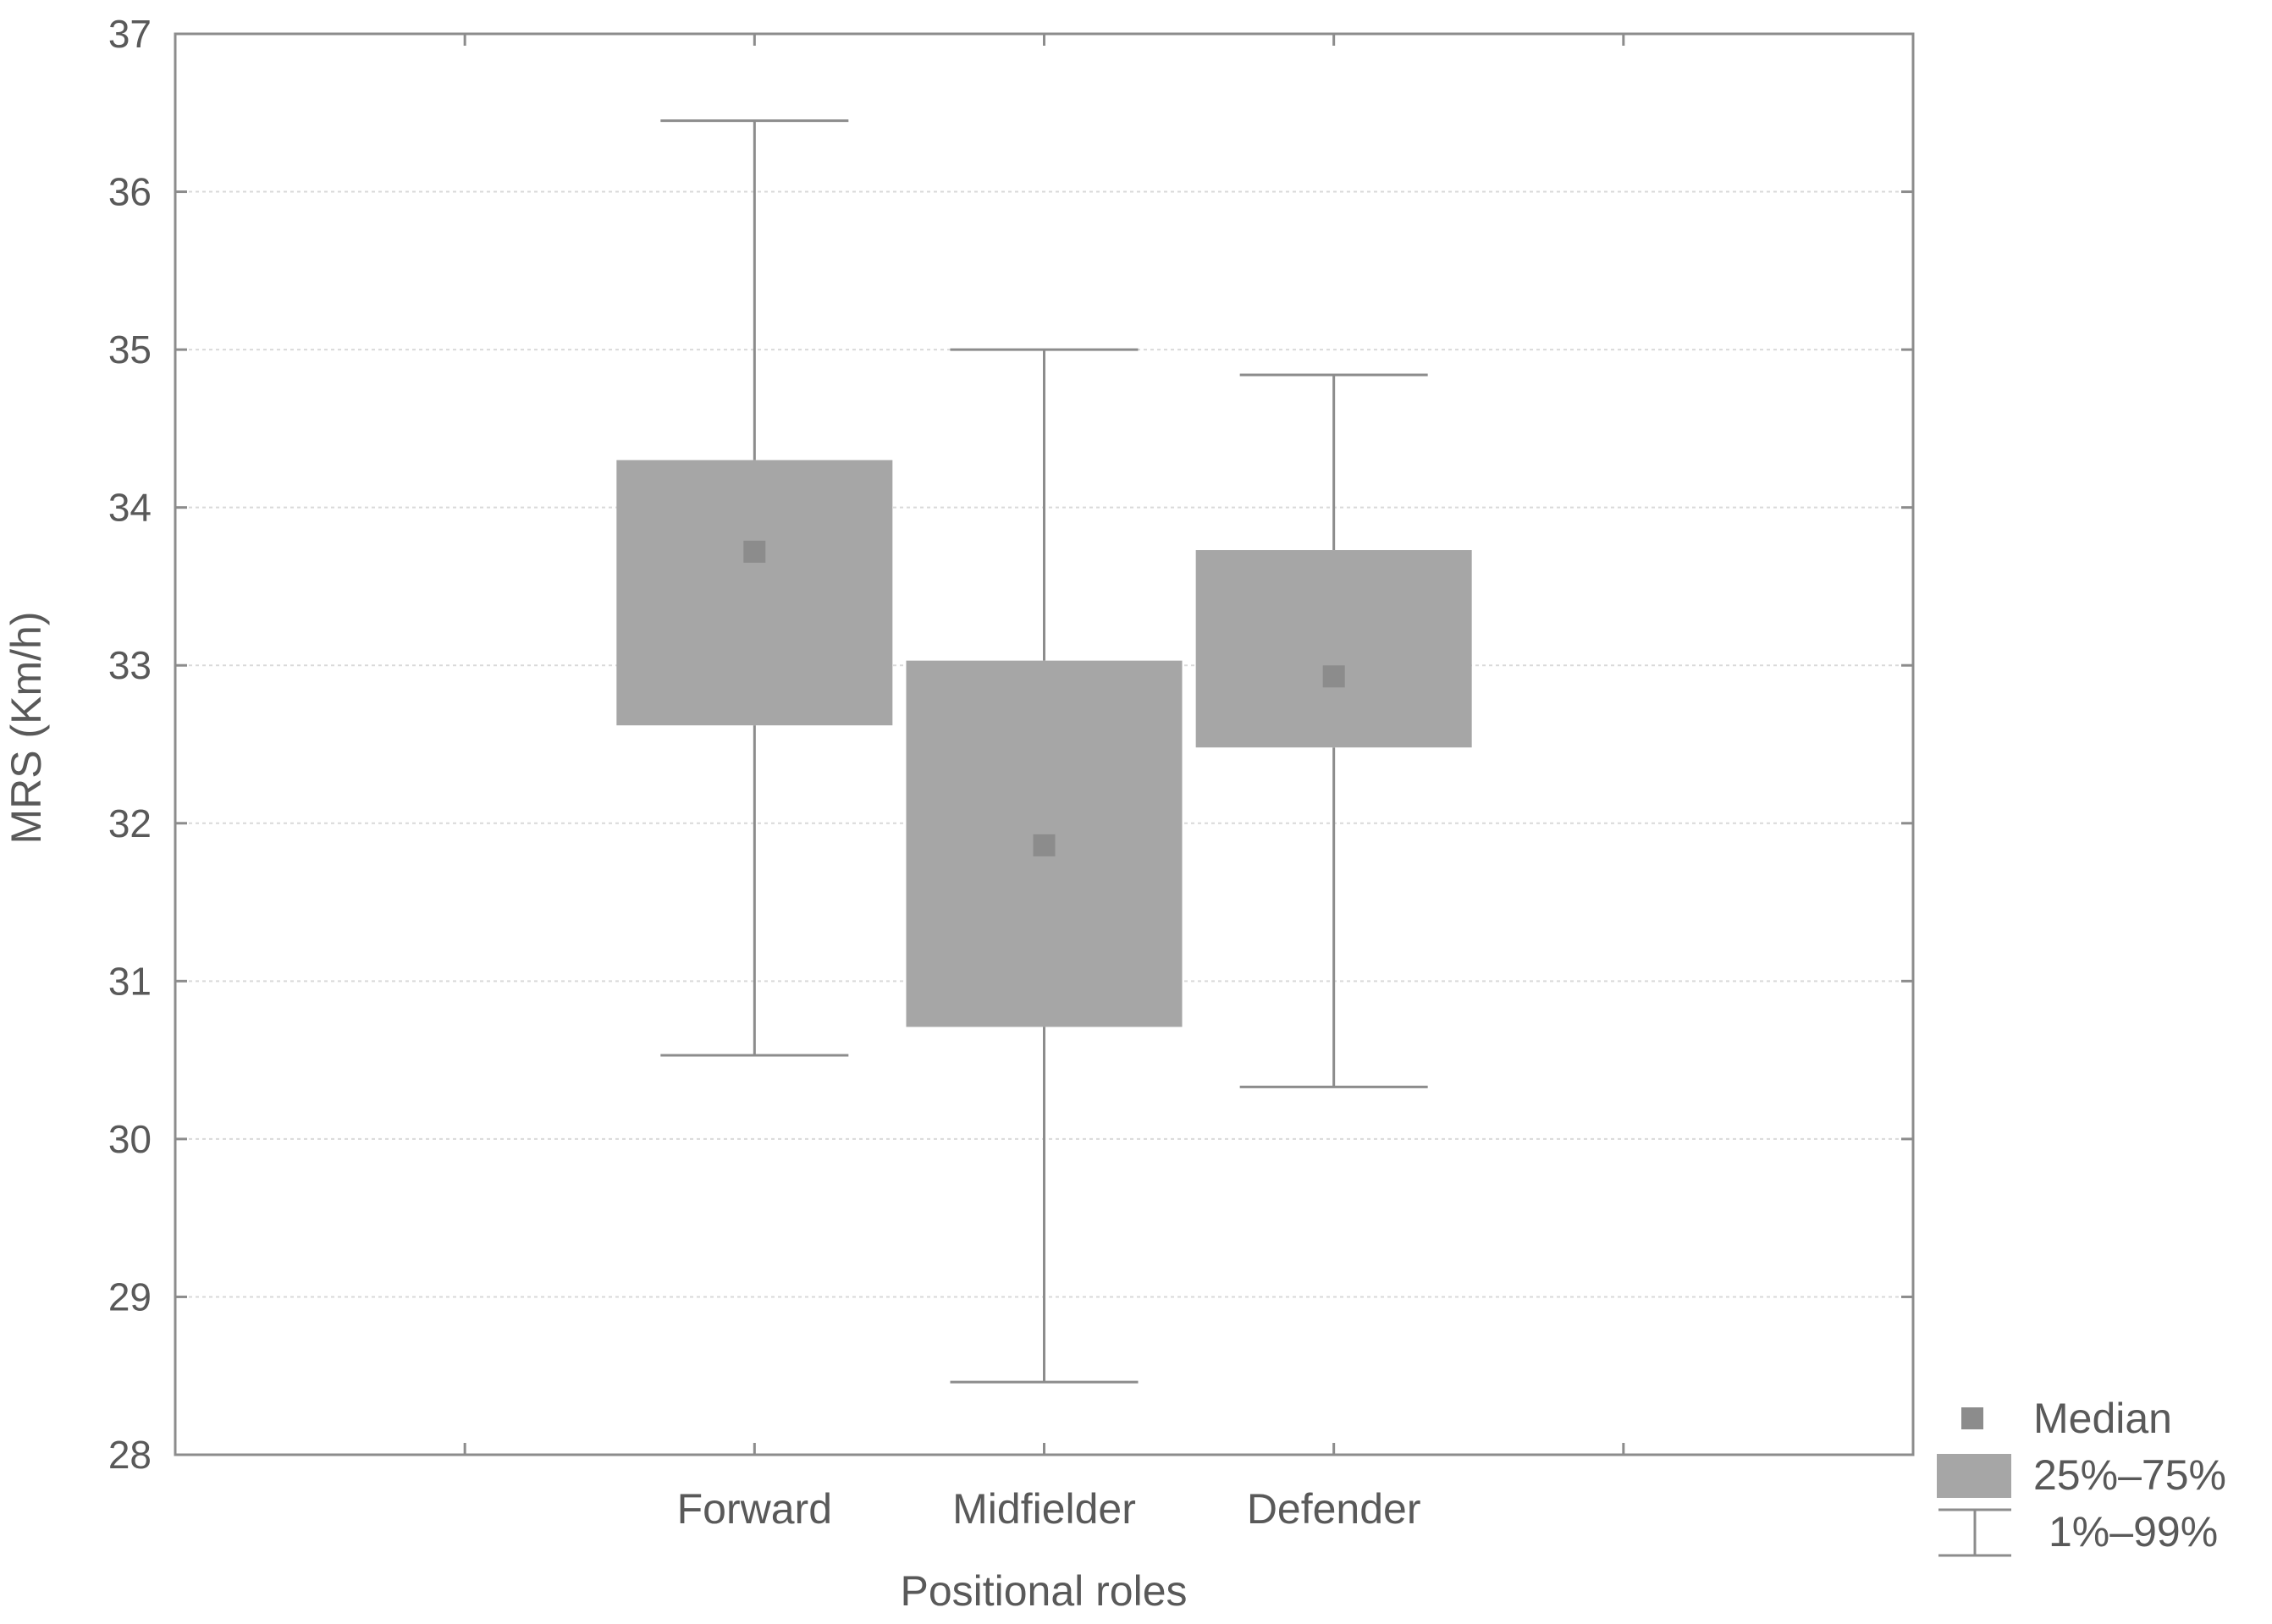  What do you see at coordinates (130, 823) in the screenshot?
I see `y-tick-label: 32` at bounding box center [130, 823].